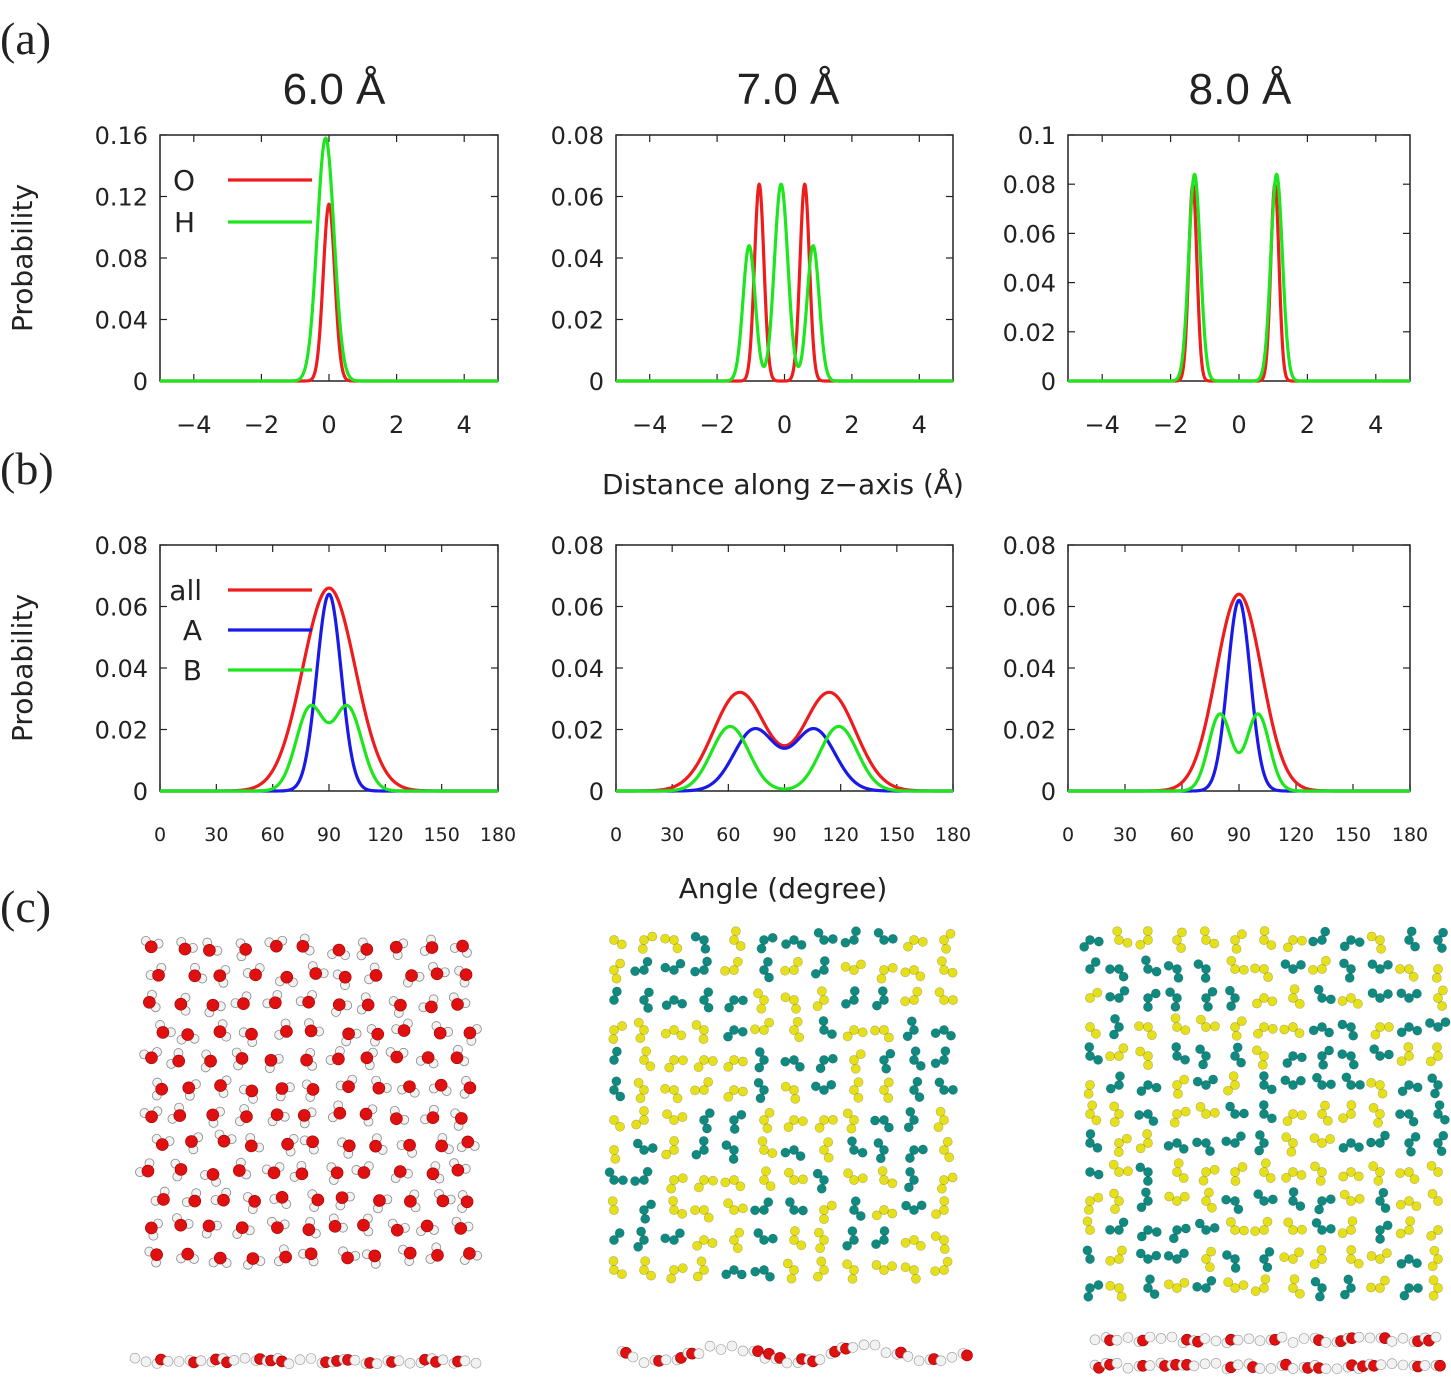 This screenshot has height=1382, width=1451. I want to click on y-tick-label: 0.02, so click(577, 731).